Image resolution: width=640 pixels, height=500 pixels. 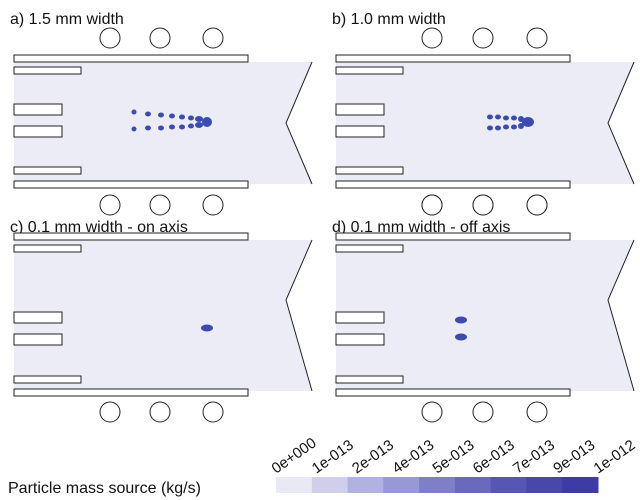 What do you see at coordinates (453, 58) in the screenshot?
I see `panel-b-wall-top` at bounding box center [453, 58].